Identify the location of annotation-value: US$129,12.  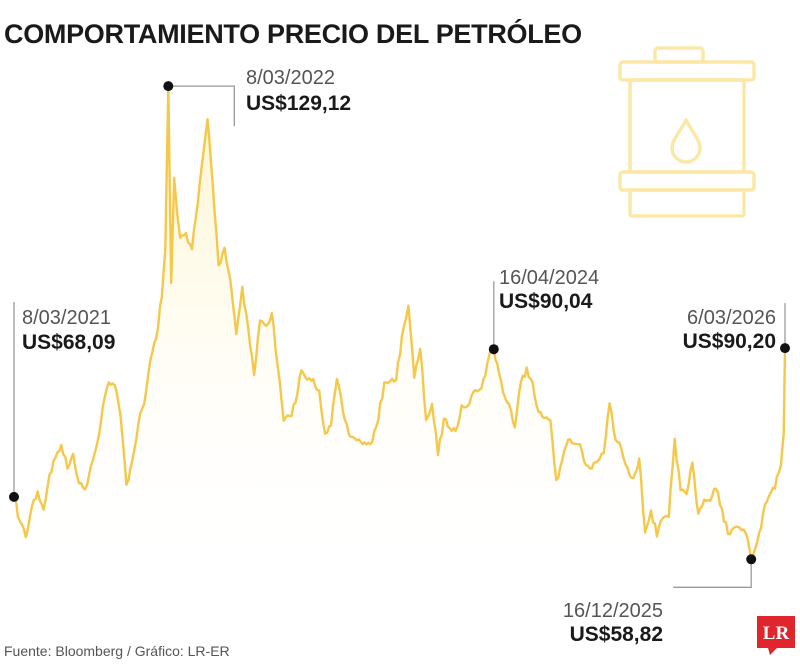
(298, 103).